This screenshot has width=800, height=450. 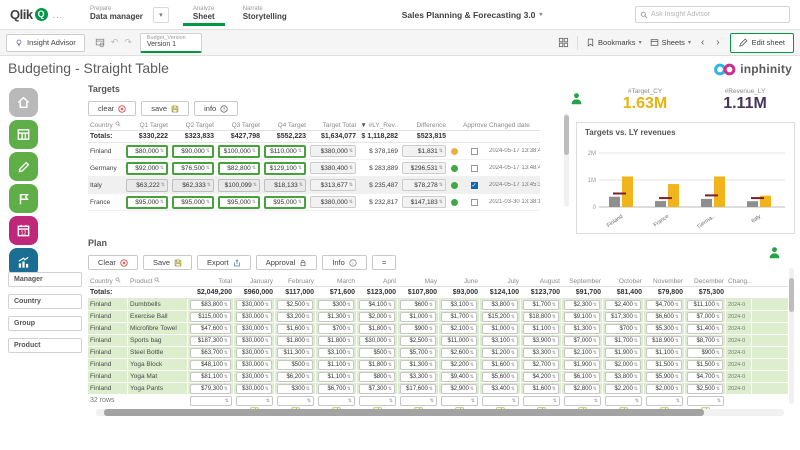 I want to click on edit-sheet-button: Edit sheet, so click(x=761, y=42).